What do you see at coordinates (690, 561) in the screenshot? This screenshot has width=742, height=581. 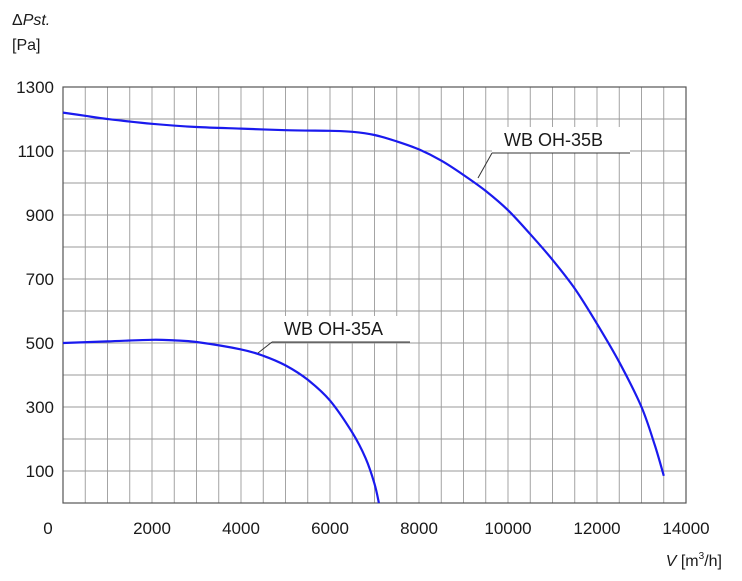 I see `x-axis-unit-open: [m` at bounding box center [690, 561].